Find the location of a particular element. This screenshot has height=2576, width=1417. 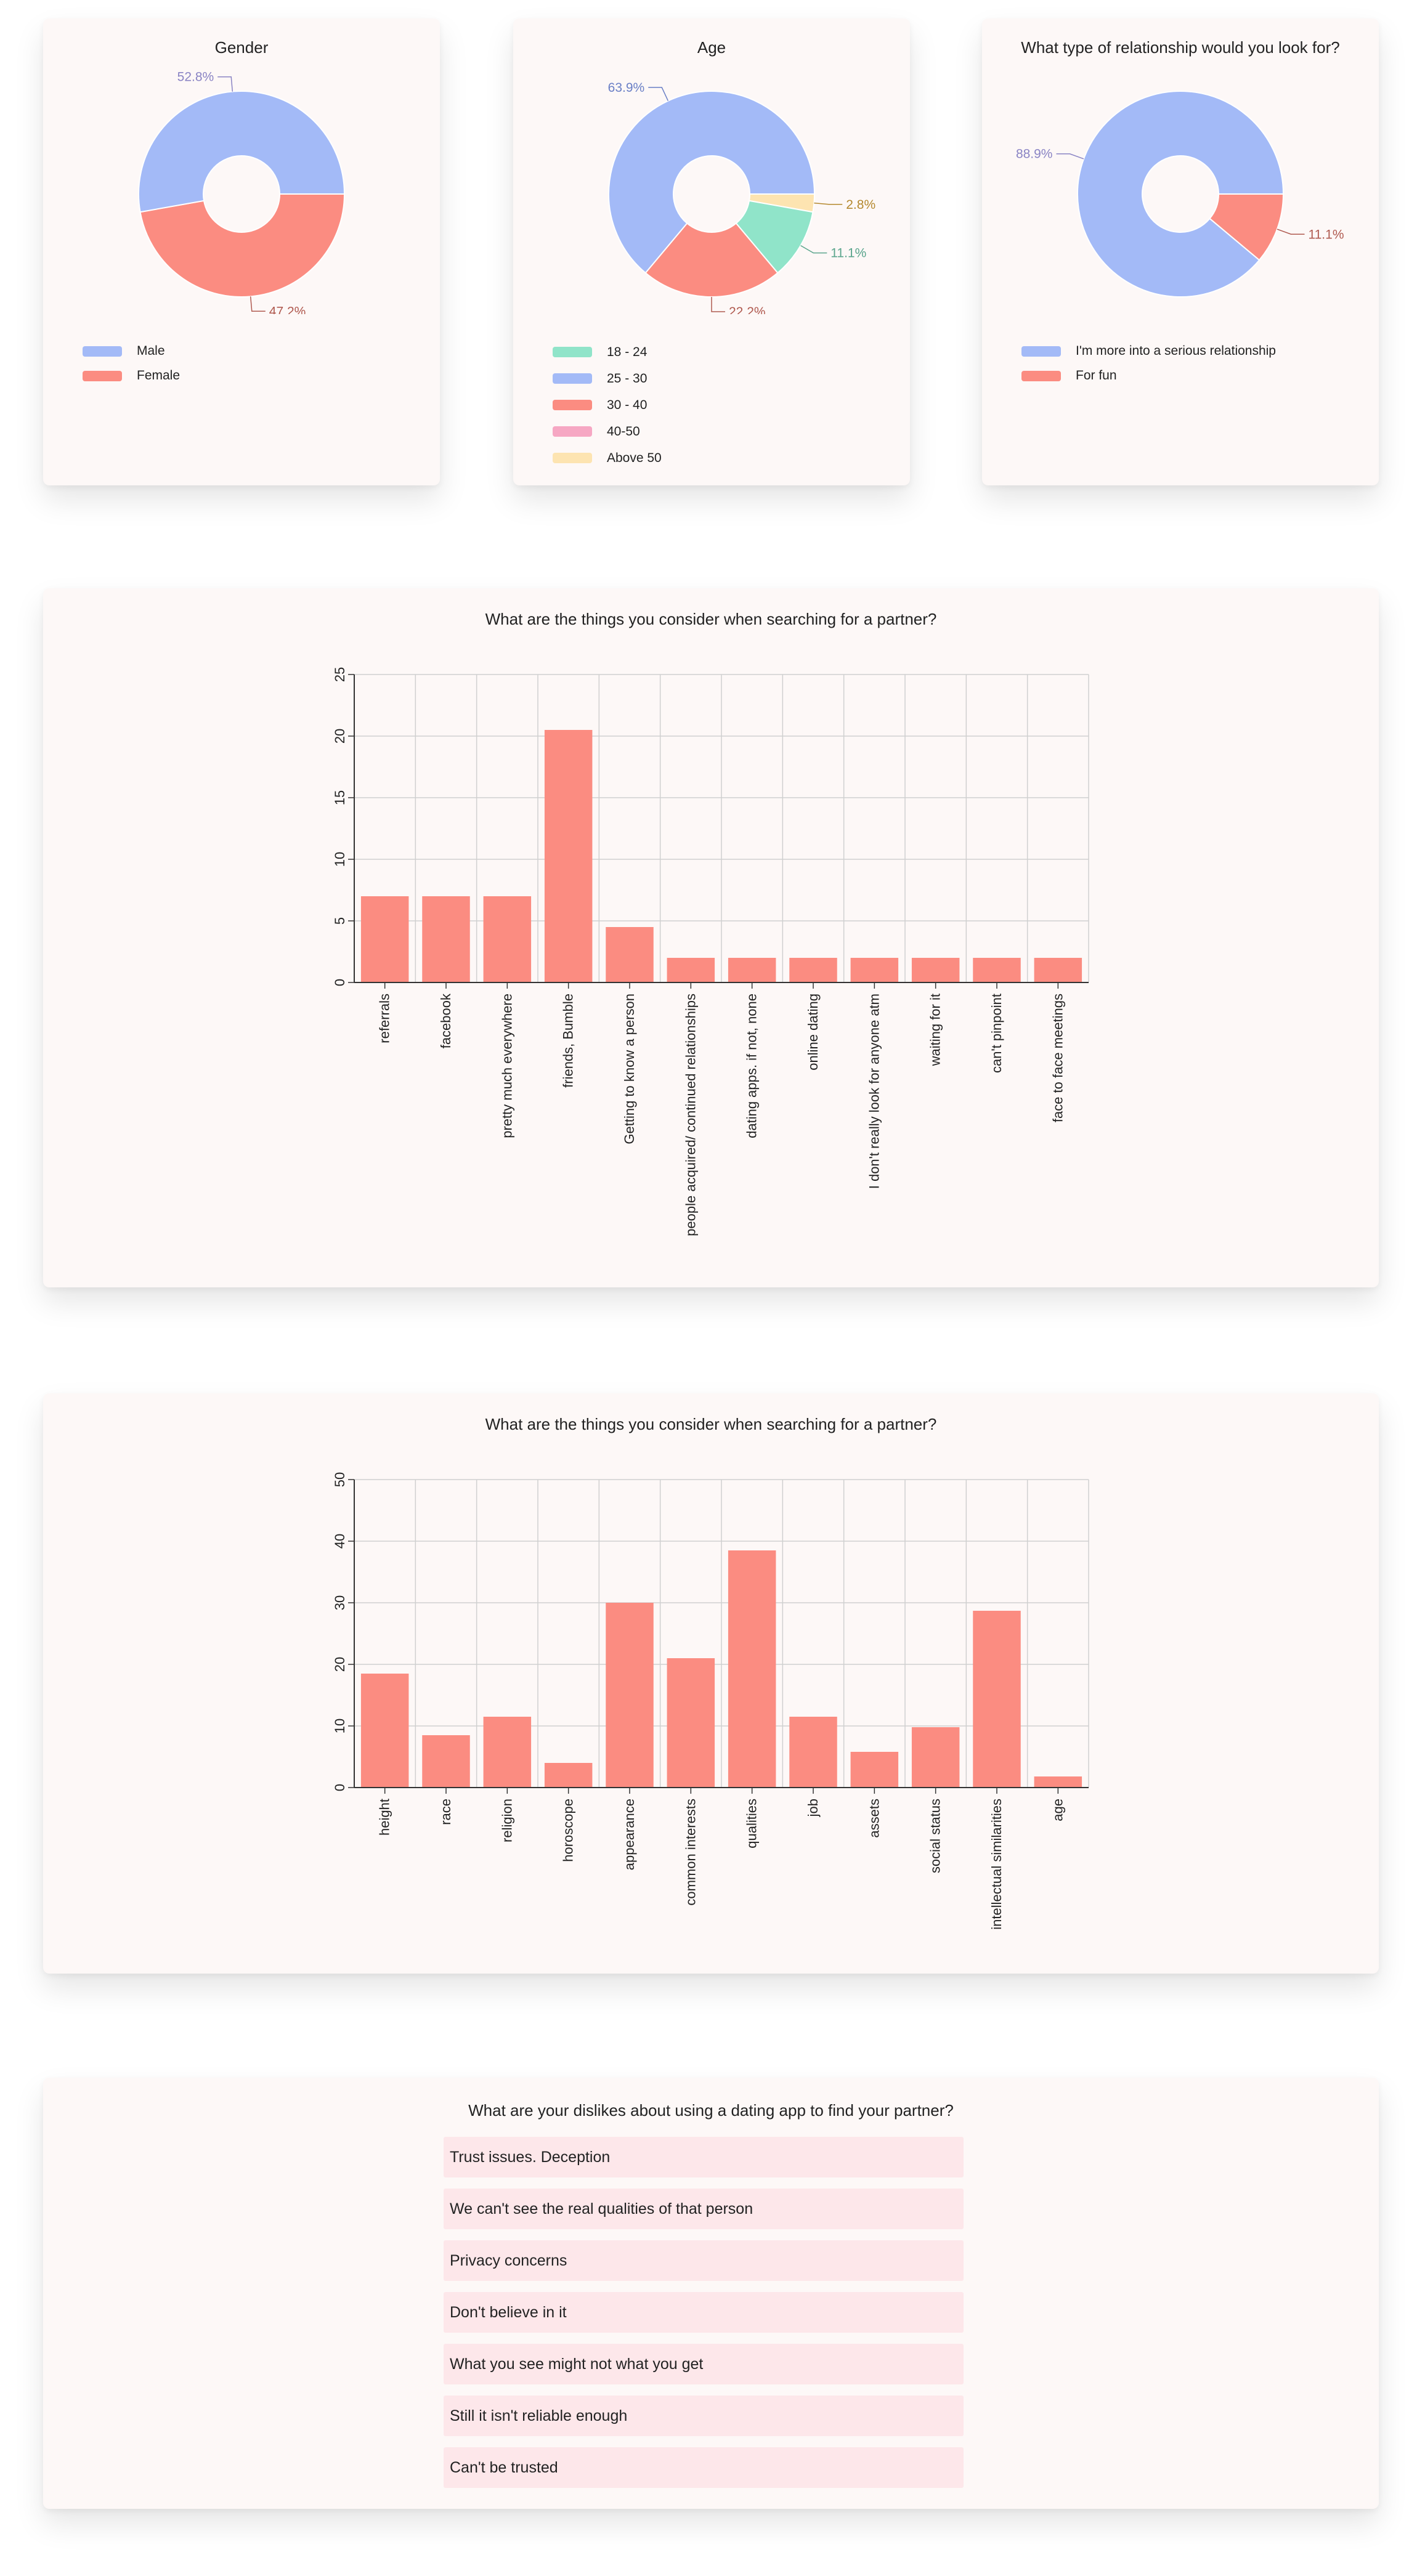

x-tick-label: dating apps. if not, none is located at coordinates (752, 1066).